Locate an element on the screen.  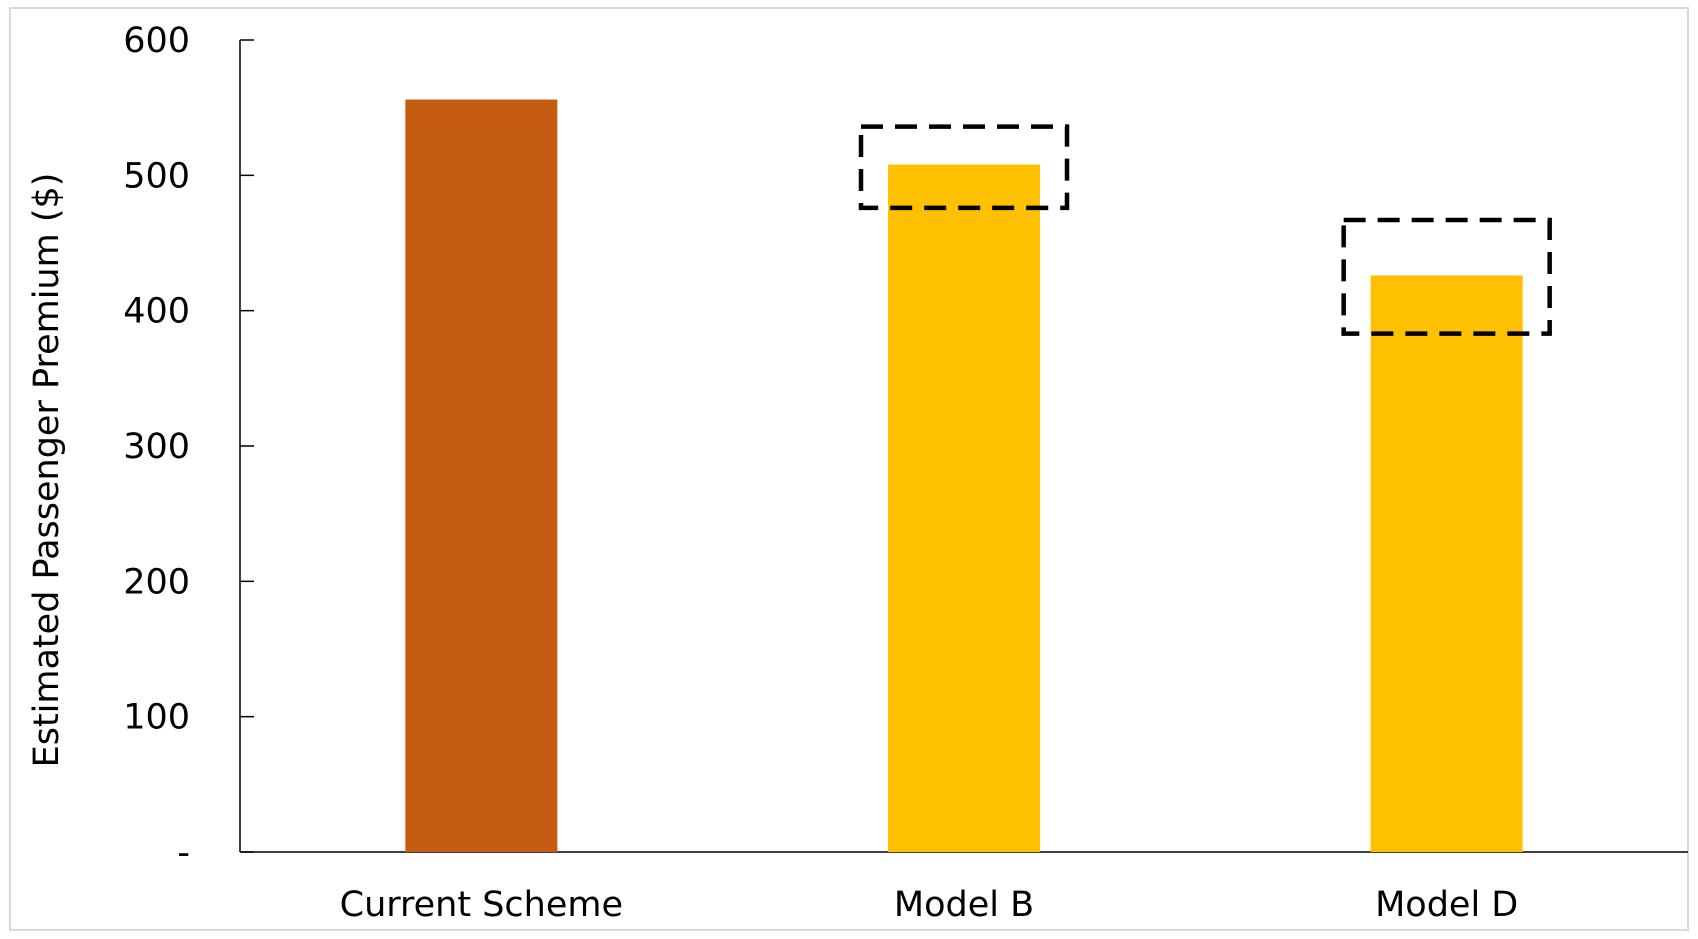
y-axis: - 100 200 300 400 500 600 is located at coordinates (188, 447).